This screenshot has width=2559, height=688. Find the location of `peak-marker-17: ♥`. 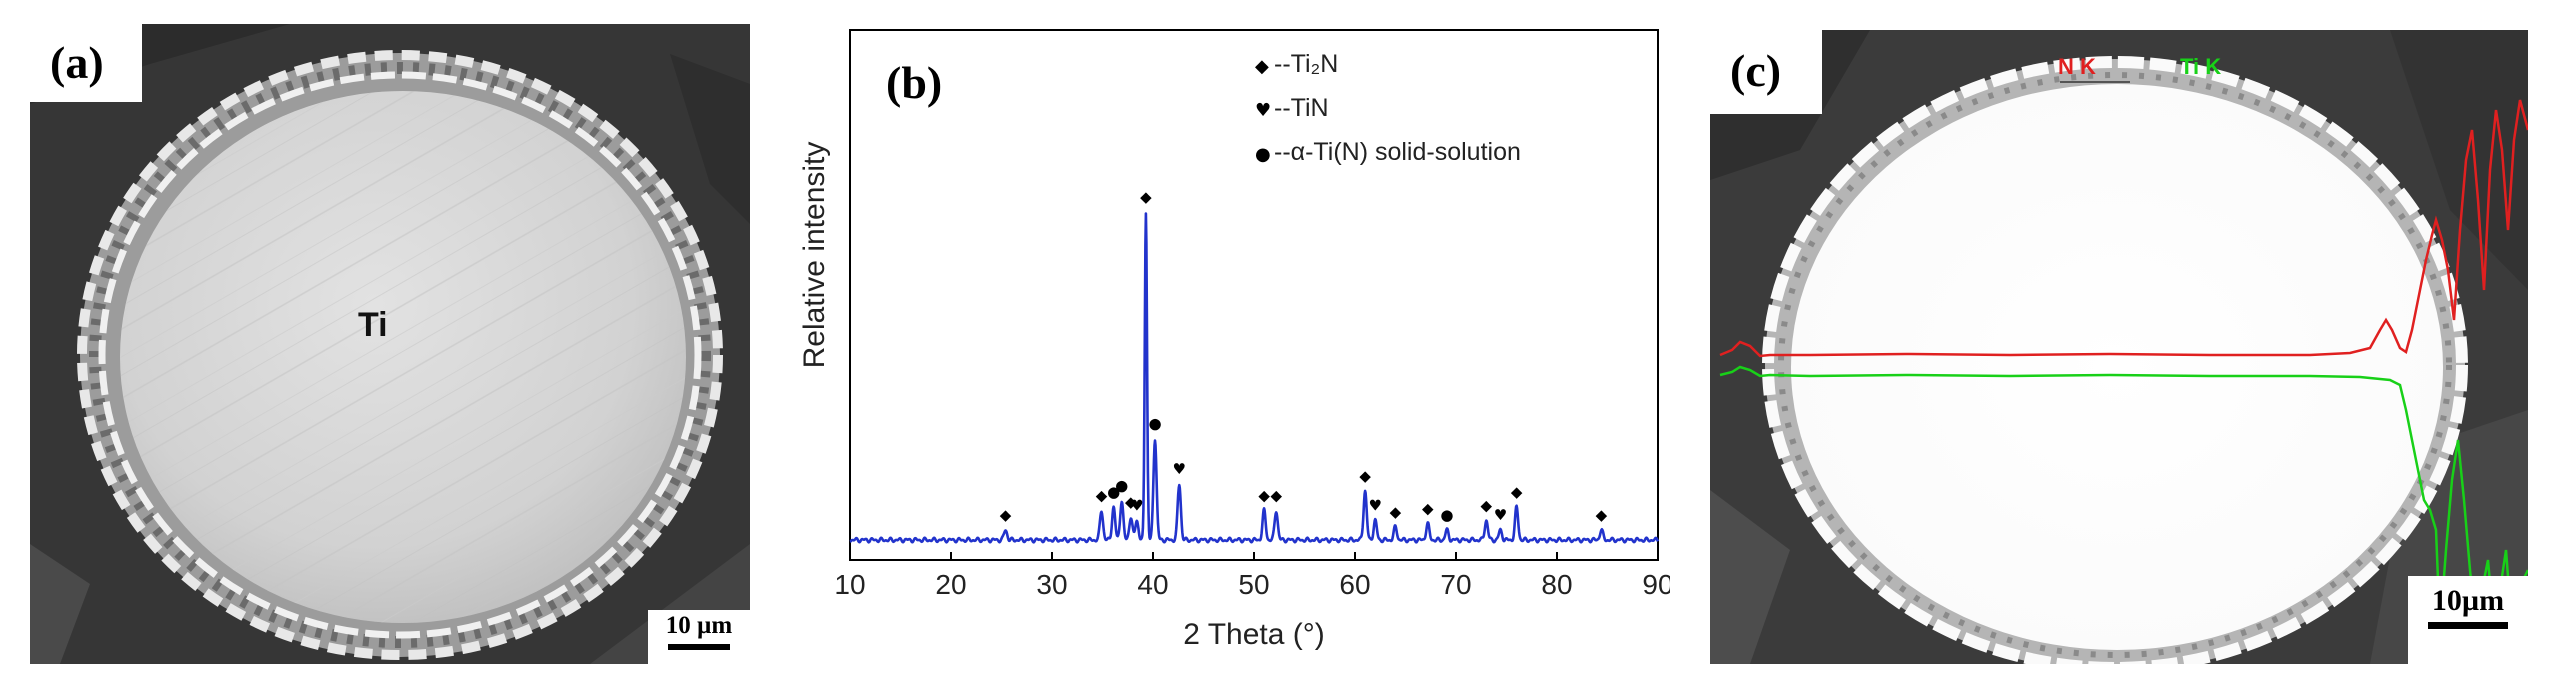

peak-marker-17: ♥ is located at coordinates (1500, 515).